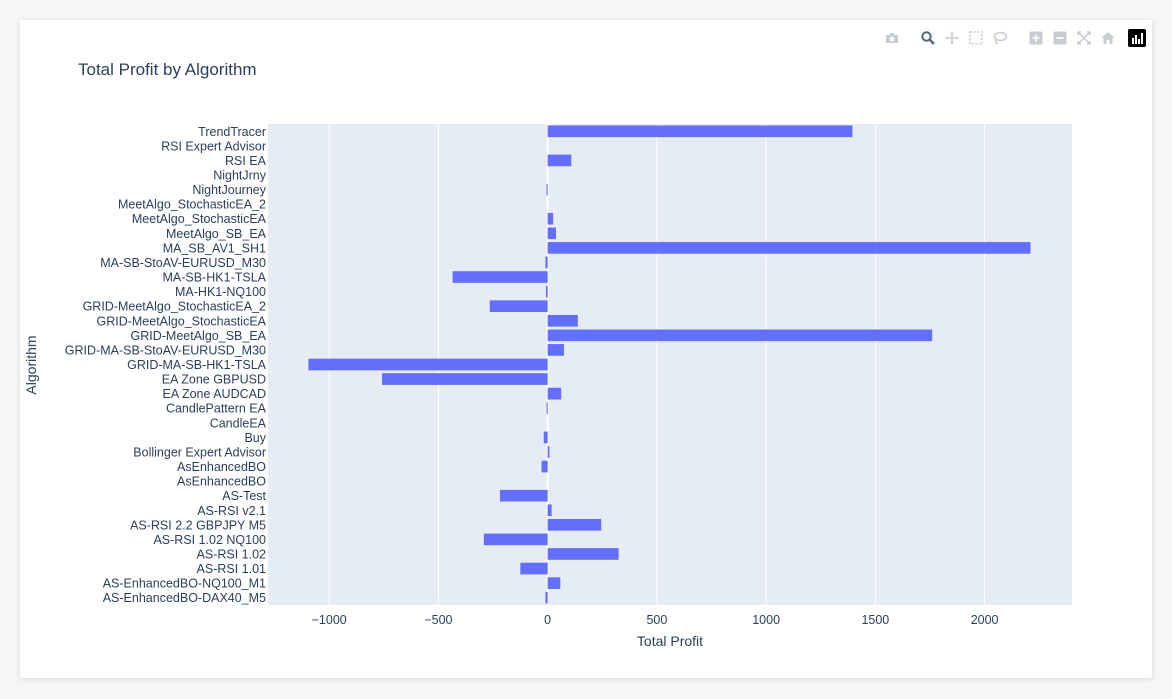 The image size is (1172, 699). I want to click on camera-button, so click(892, 38).